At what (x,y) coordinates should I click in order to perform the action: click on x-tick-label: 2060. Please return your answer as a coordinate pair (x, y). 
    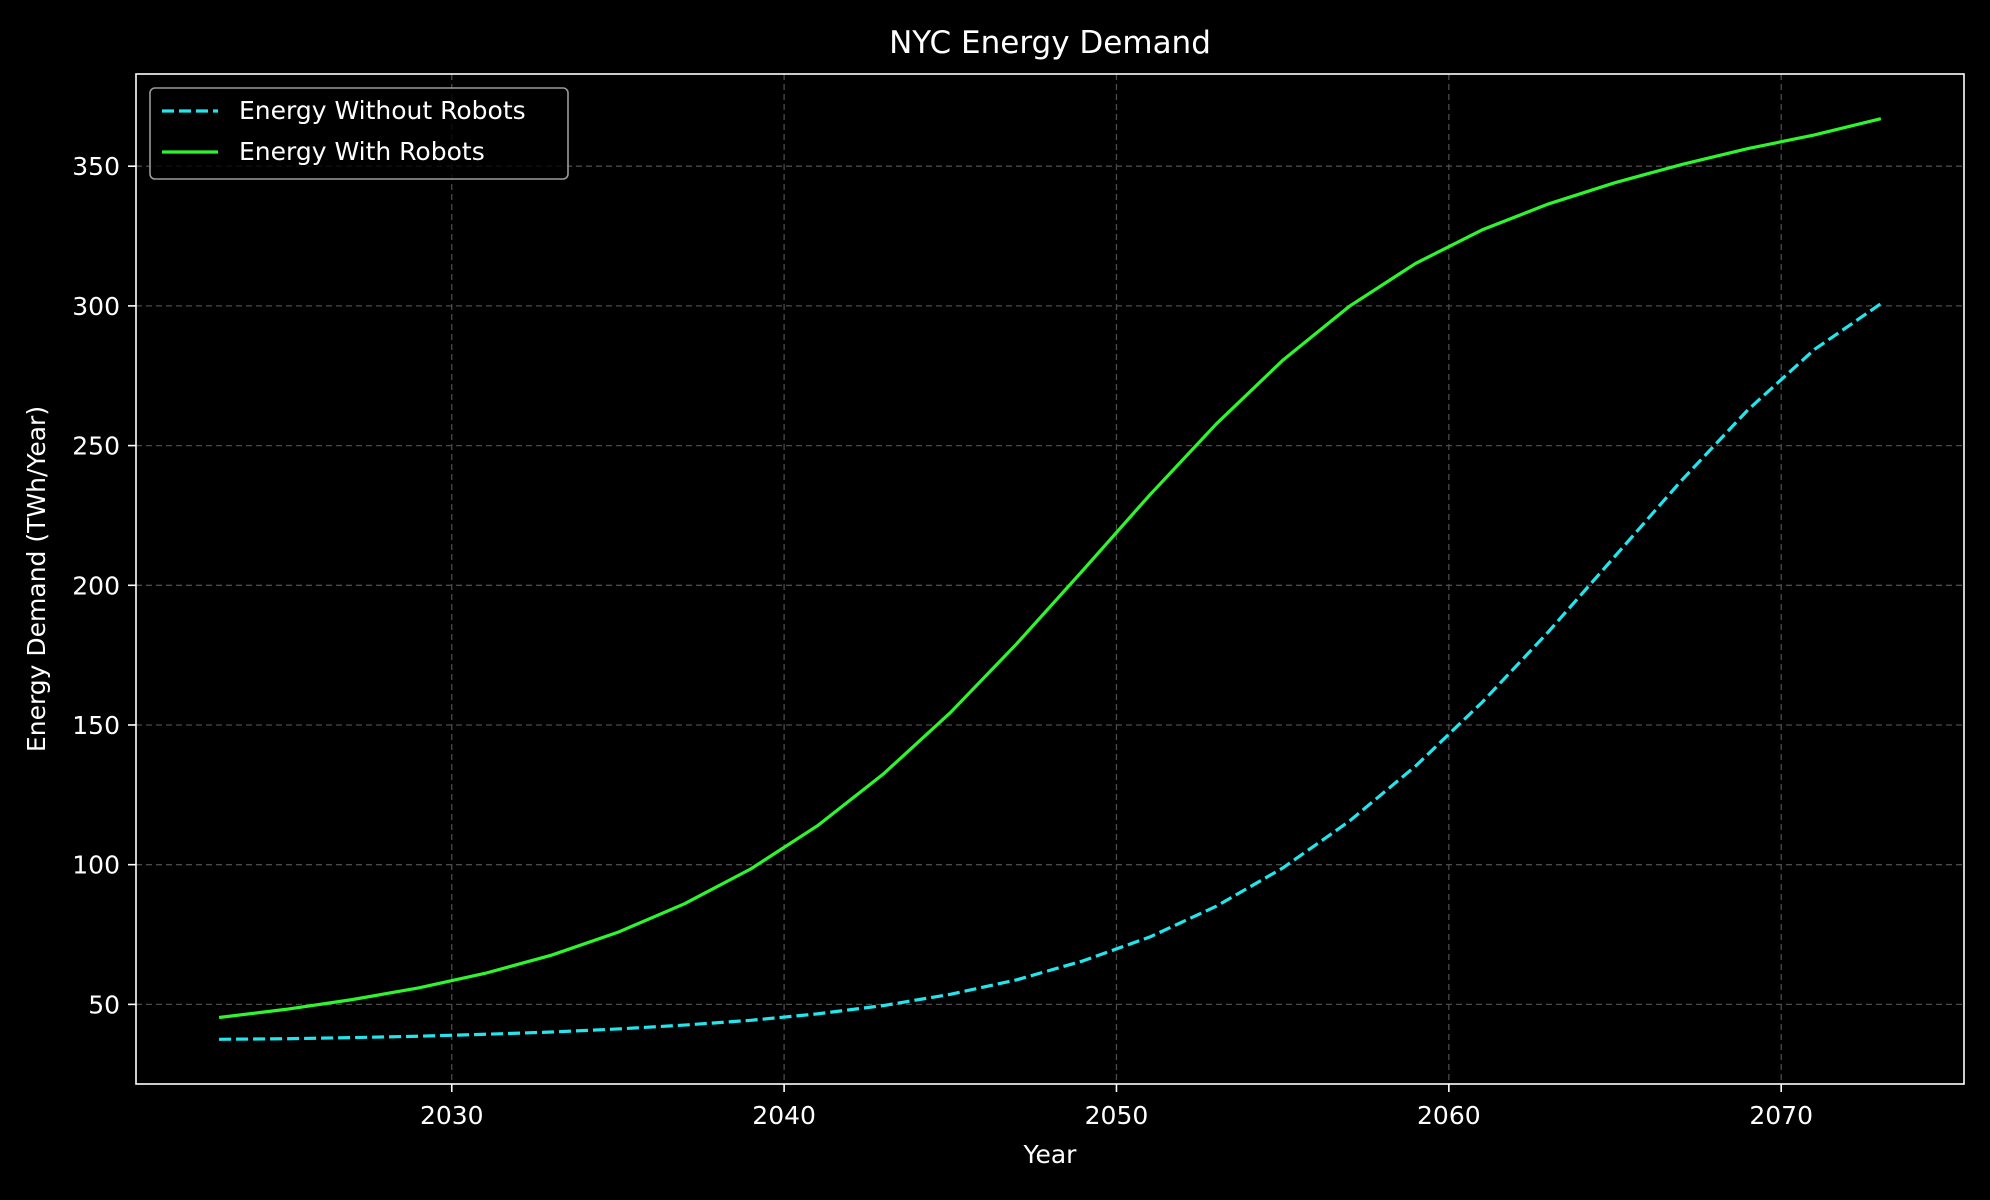
    Looking at the image, I should click on (1449, 1115).